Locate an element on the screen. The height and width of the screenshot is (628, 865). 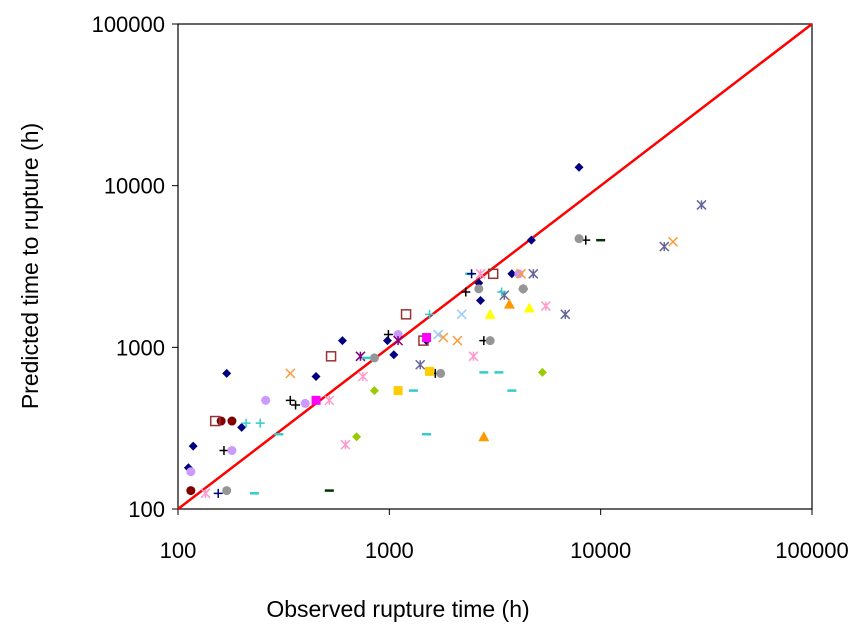
y-tick-label: 100 is located at coordinates (146, 509).